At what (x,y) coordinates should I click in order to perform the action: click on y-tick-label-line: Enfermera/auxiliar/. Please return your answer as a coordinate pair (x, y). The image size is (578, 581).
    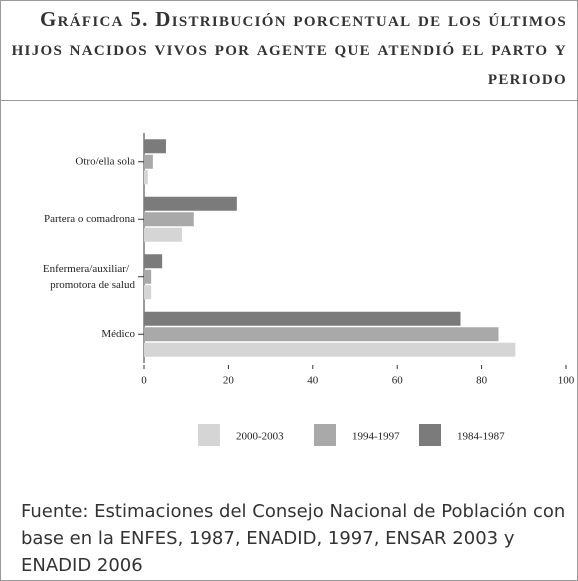
    Looking at the image, I should click on (86, 268).